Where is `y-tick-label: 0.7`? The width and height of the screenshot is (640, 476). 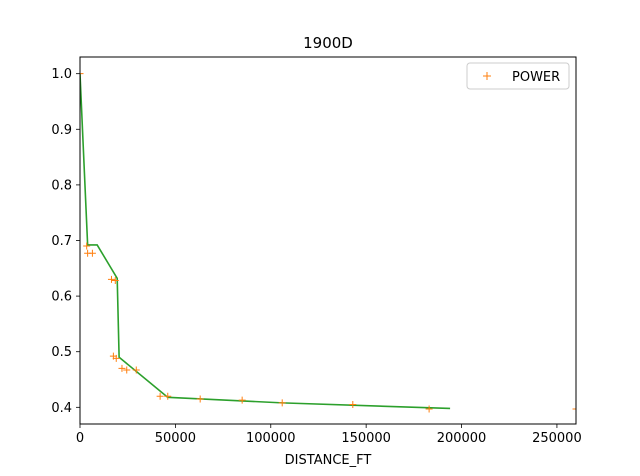 y-tick-label: 0.7 is located at coordinates (61, 241).